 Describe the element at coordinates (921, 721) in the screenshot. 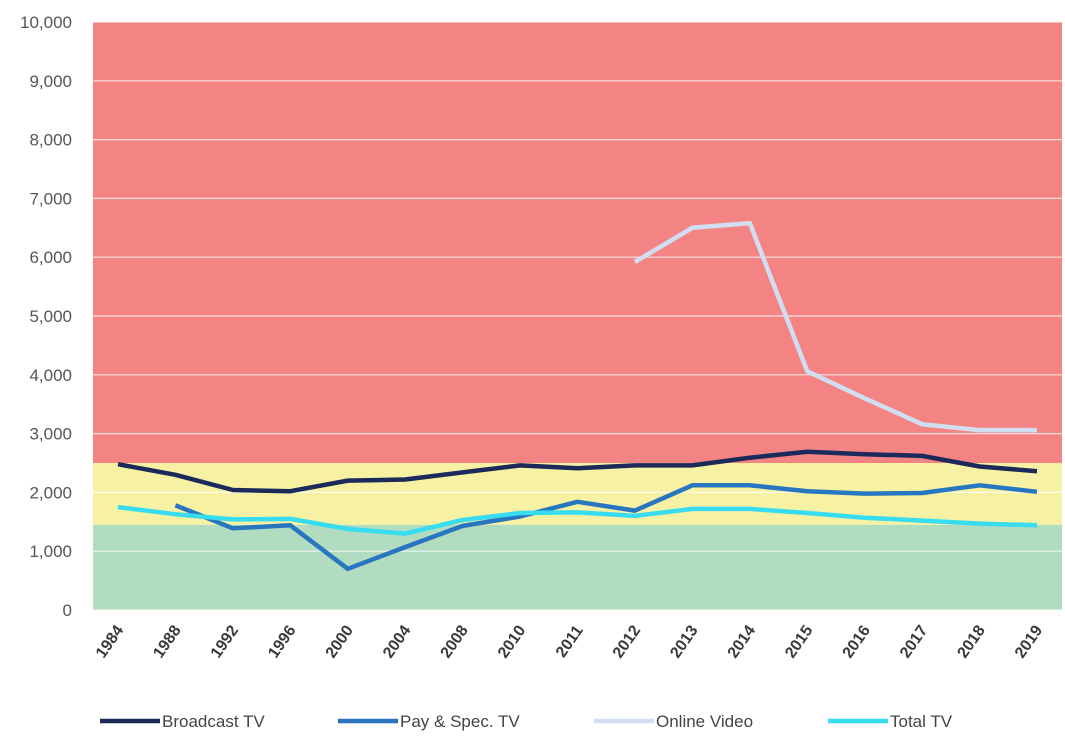

I see `legend-label: Total TV` at that location.